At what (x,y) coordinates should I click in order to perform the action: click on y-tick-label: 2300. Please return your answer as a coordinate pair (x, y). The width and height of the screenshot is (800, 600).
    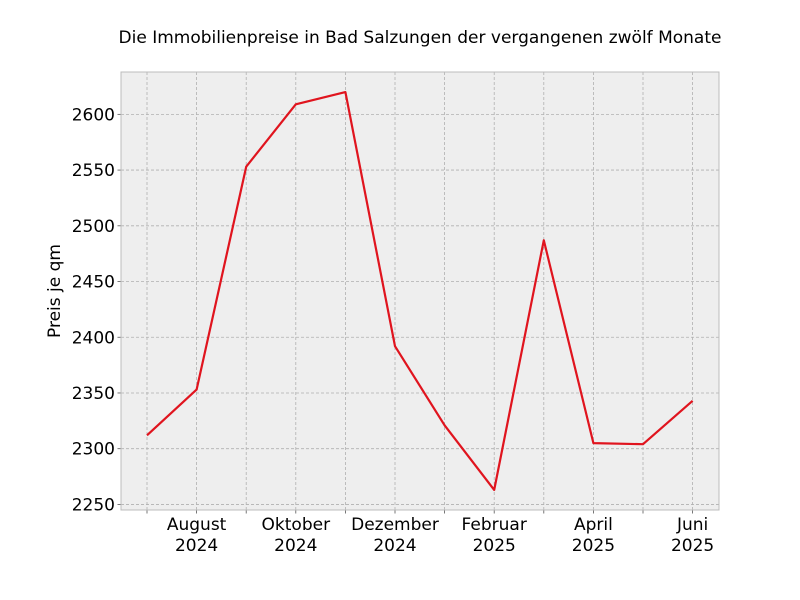
    Looking at the image, I should click on (93, 450).